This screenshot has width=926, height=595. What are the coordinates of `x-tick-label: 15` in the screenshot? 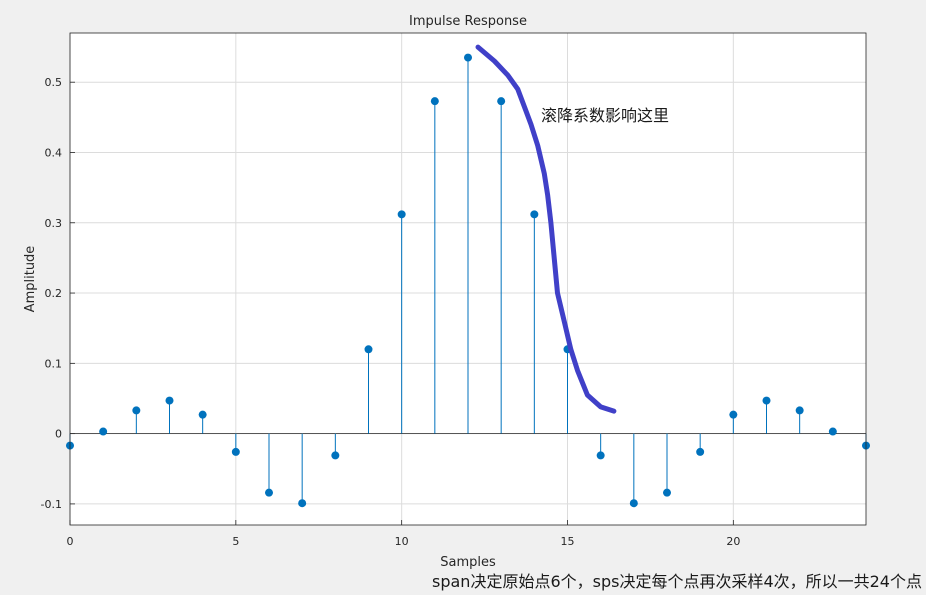 It's located at (568, 541).